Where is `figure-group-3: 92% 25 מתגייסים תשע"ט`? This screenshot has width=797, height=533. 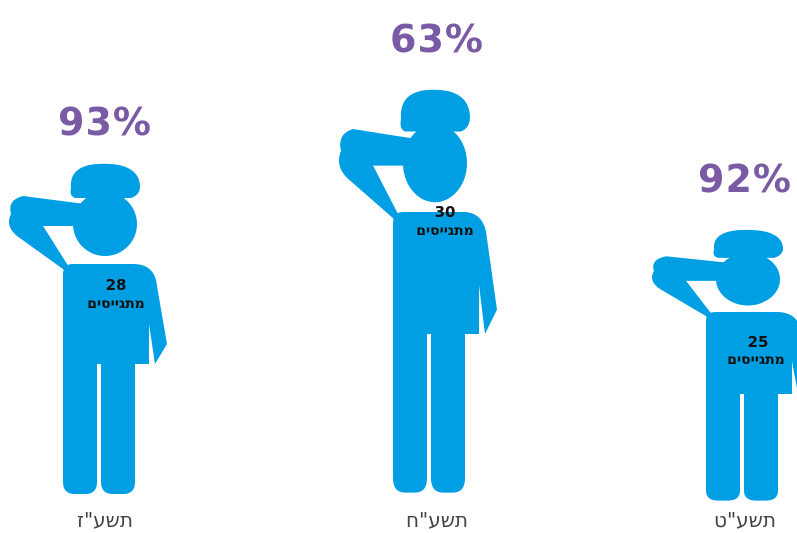
figure-group-3: 92% 25 מתגייסים תשע"ט is located at coordinates (724, 344).